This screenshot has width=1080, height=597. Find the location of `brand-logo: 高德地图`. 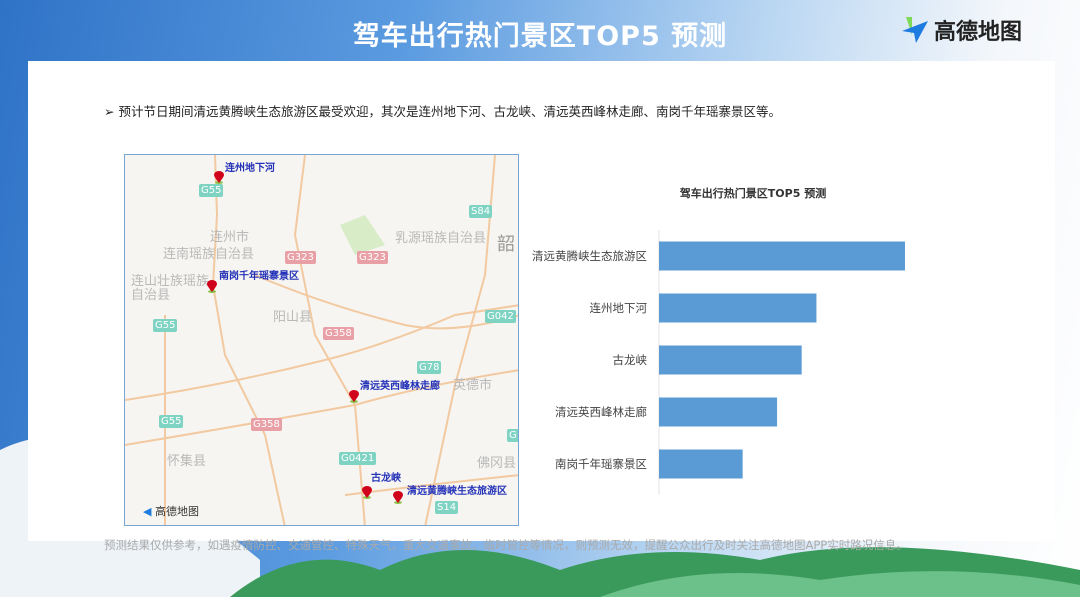

brand-logo: 高德地图 is located at coordinates (961, 30).